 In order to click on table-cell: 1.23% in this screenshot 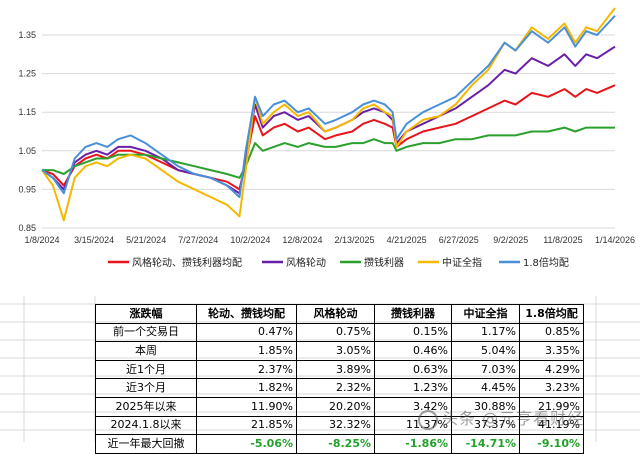, I will do `click(413, 388)`.